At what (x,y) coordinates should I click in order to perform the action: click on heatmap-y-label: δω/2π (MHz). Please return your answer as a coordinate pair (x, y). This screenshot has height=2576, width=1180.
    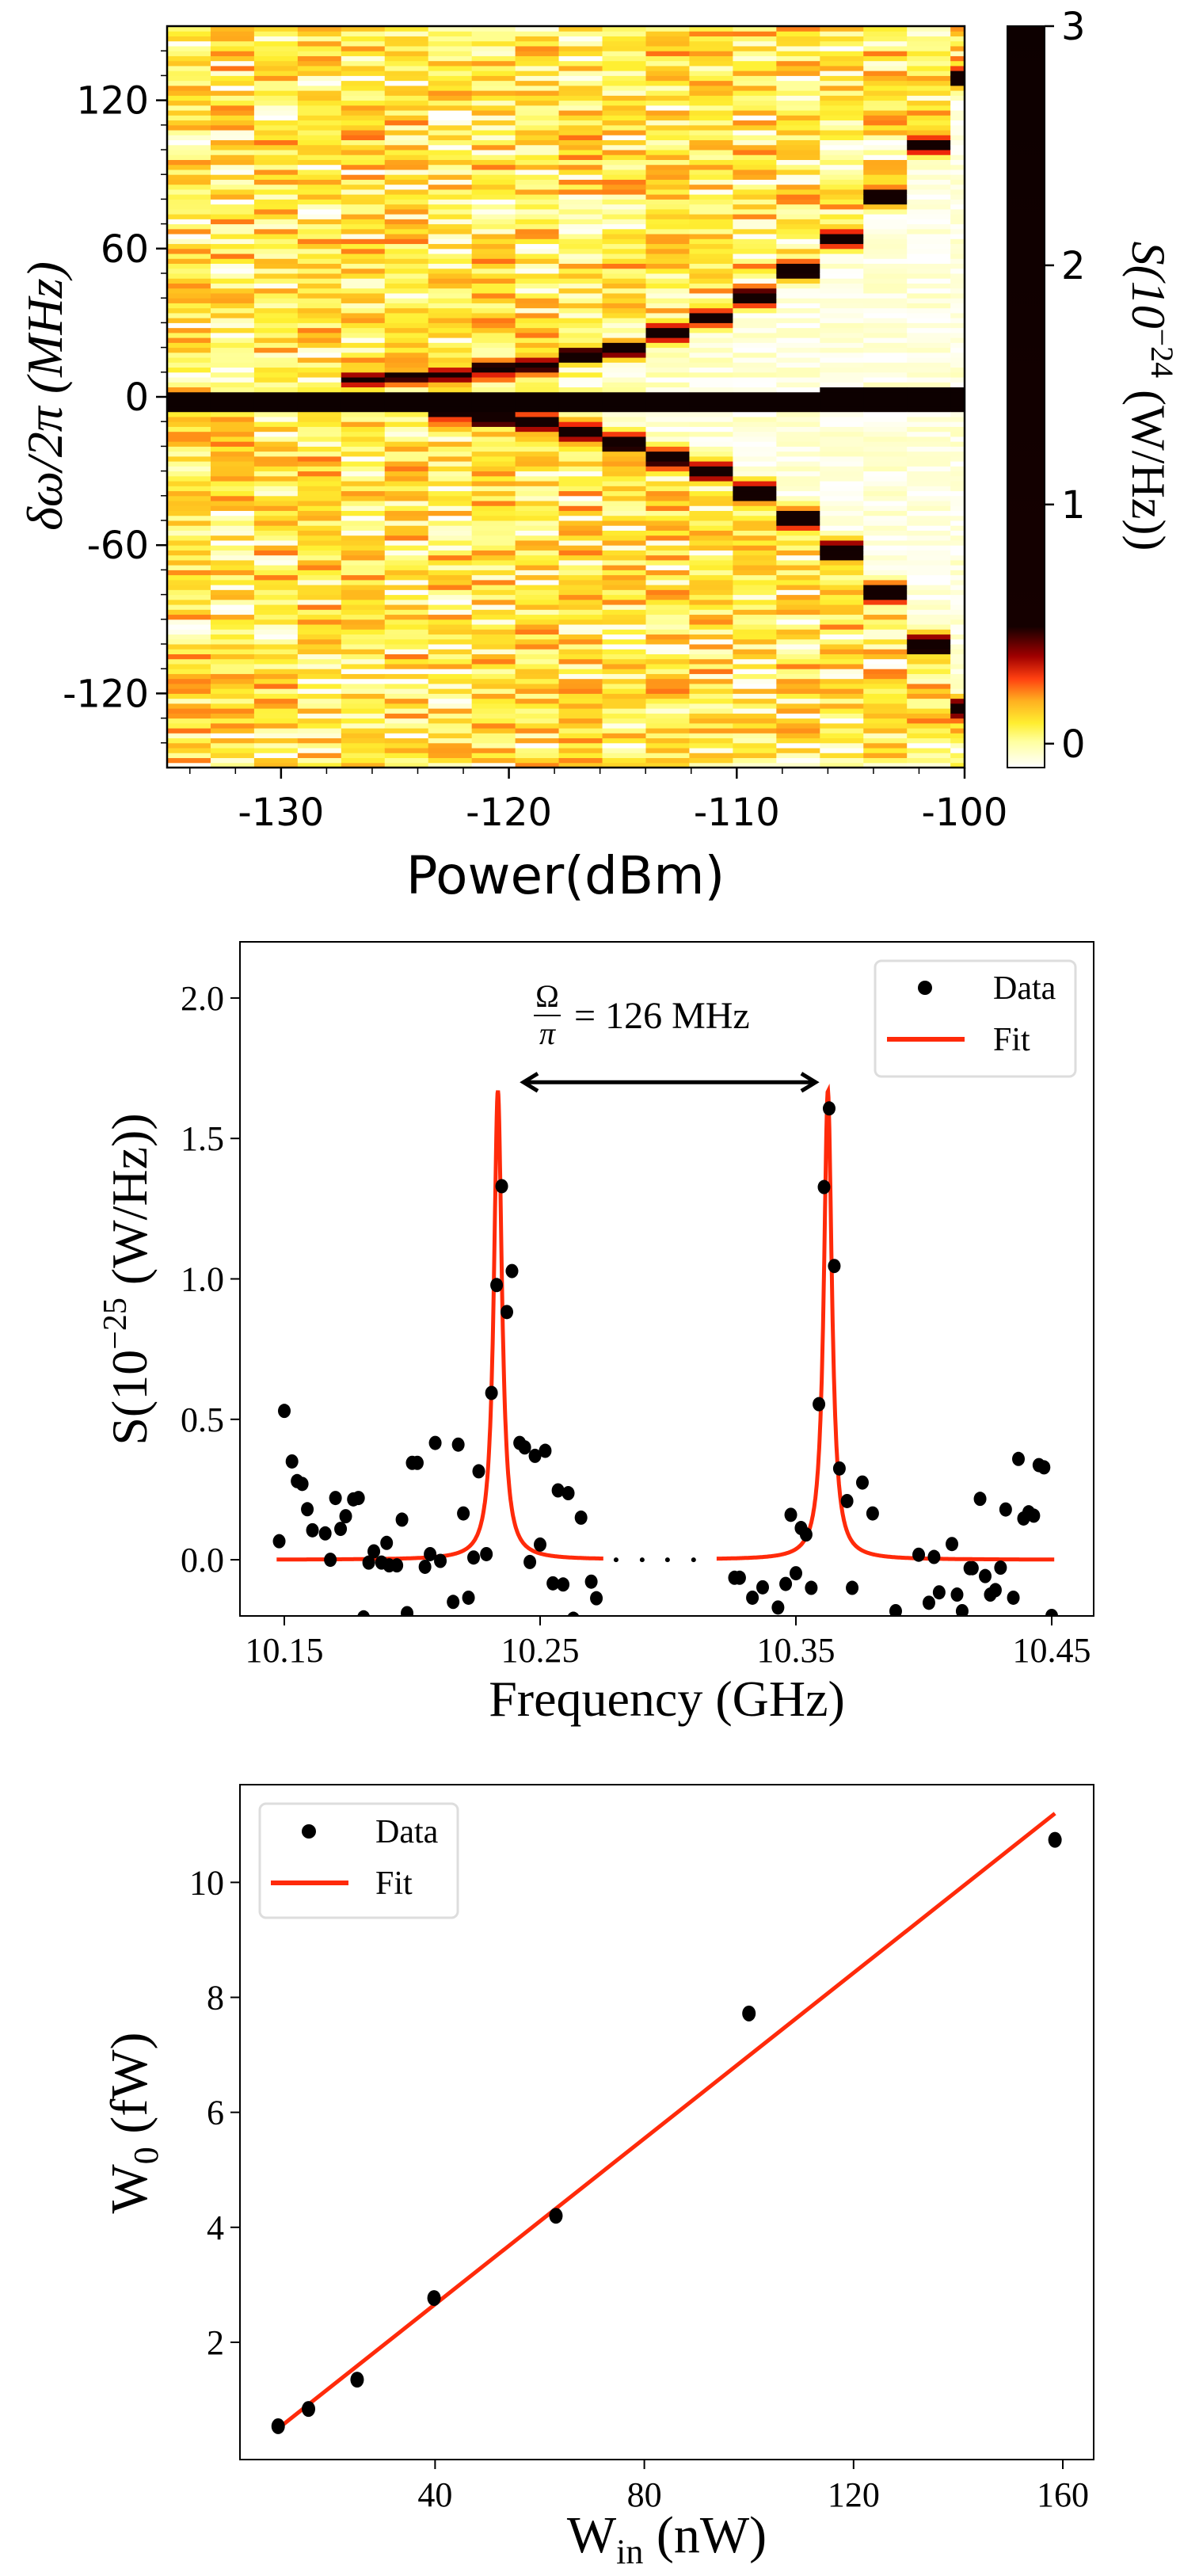
    Looking at the image, I should click on (45, 396).